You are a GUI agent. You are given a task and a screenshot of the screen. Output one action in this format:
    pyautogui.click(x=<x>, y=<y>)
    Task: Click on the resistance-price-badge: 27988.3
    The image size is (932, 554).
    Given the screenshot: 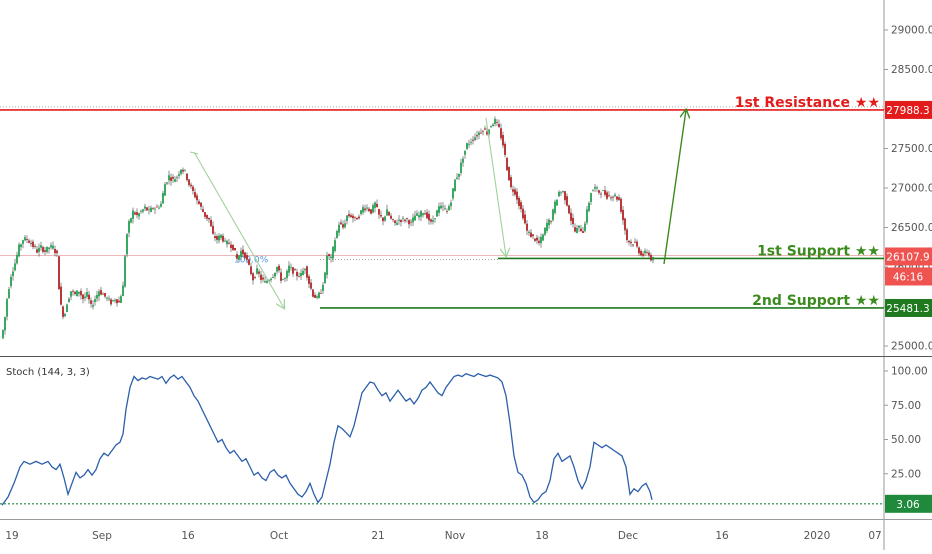 What is the action you would take?
    pyautogui.click(x=907, y=111)
    